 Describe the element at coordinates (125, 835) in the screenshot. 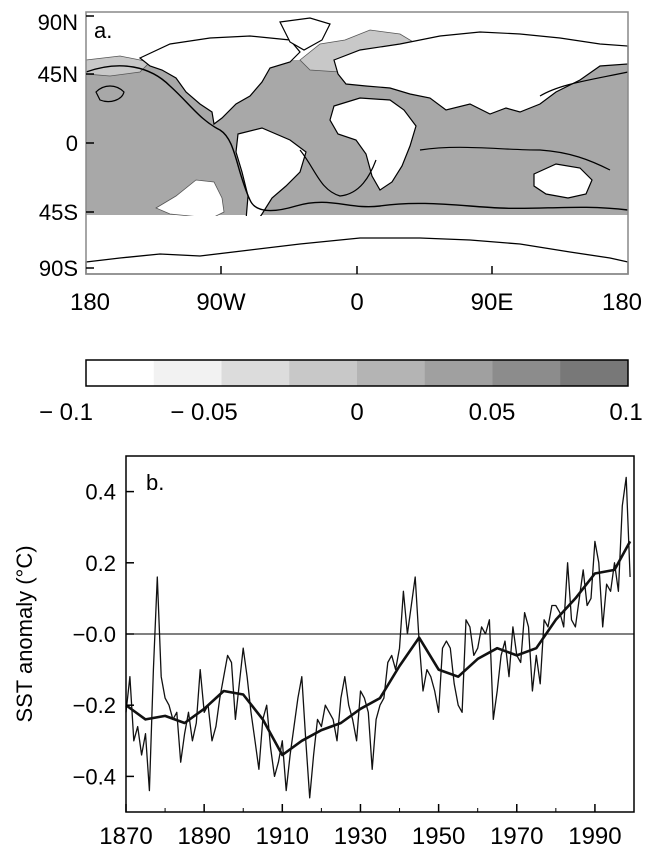

I see `x-tick-label: 1870` at that location.